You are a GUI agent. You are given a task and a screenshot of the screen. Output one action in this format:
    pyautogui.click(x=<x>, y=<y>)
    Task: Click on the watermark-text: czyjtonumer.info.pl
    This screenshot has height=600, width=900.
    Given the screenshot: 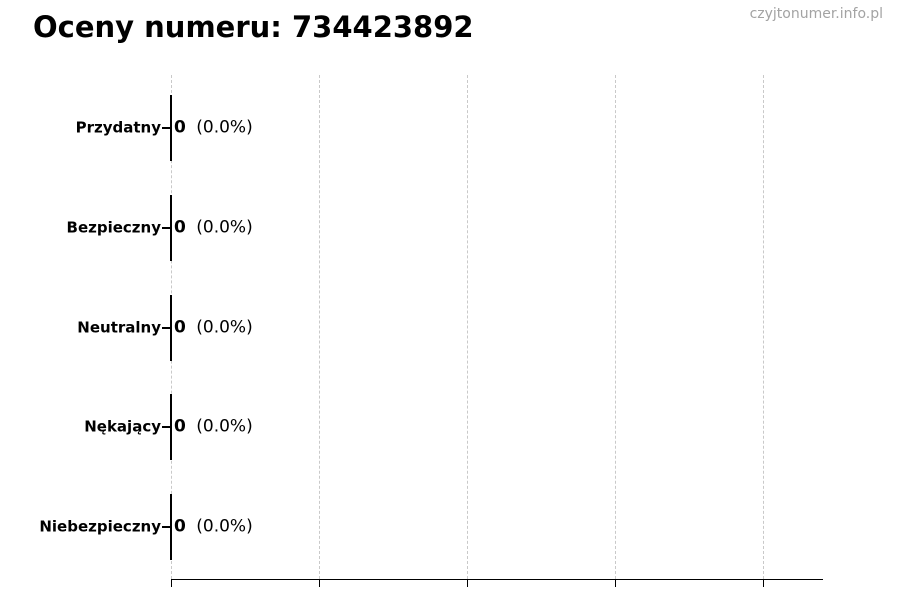 What is the action you would take?
    pyautogui.click(x=816, y=14)
    